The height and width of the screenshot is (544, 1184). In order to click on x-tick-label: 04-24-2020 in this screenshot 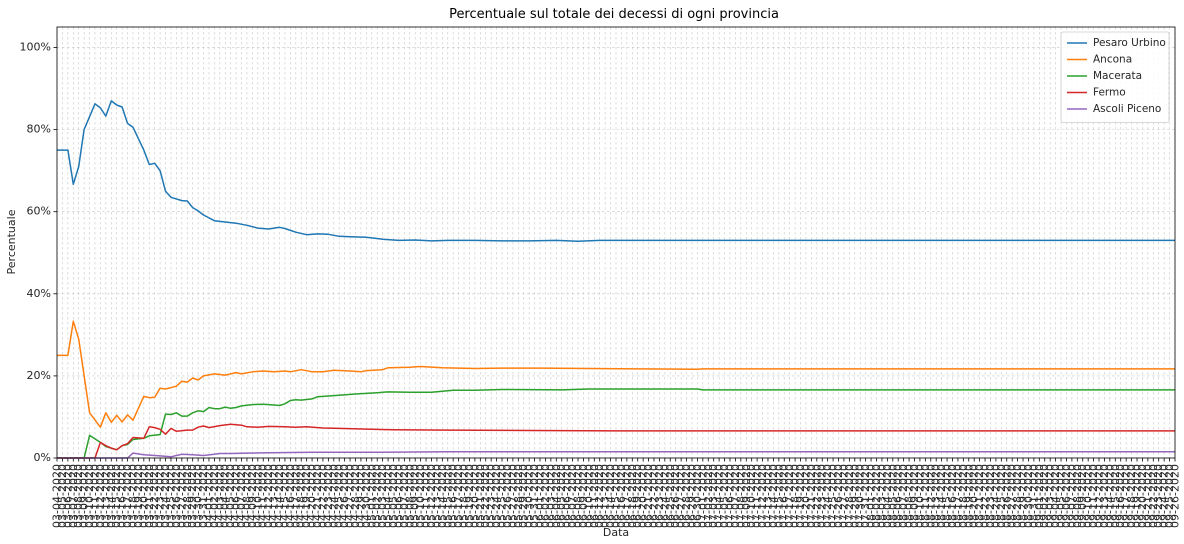, I will do `click(333, 496)`.